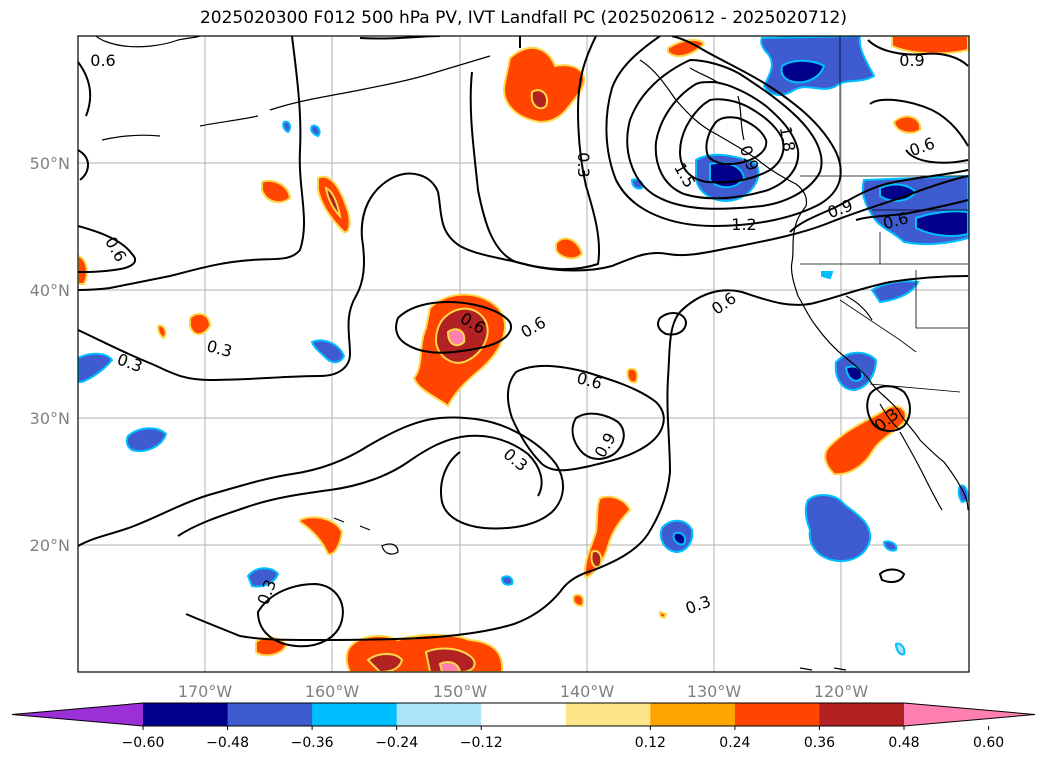  What do you see at coordinates (50, 545) in the screenshot?
I see `lat-label: 20°N` at bounding box center [50, 545].